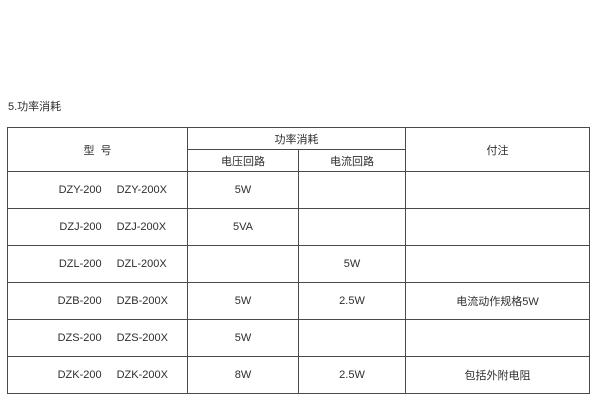 The height and width of the screenshot is (400, 600). What do you see at coordinates (243, 160) in the screenshot?
I see `header-voltage-circuit: 电压回路` at bounding box center [243, 160].